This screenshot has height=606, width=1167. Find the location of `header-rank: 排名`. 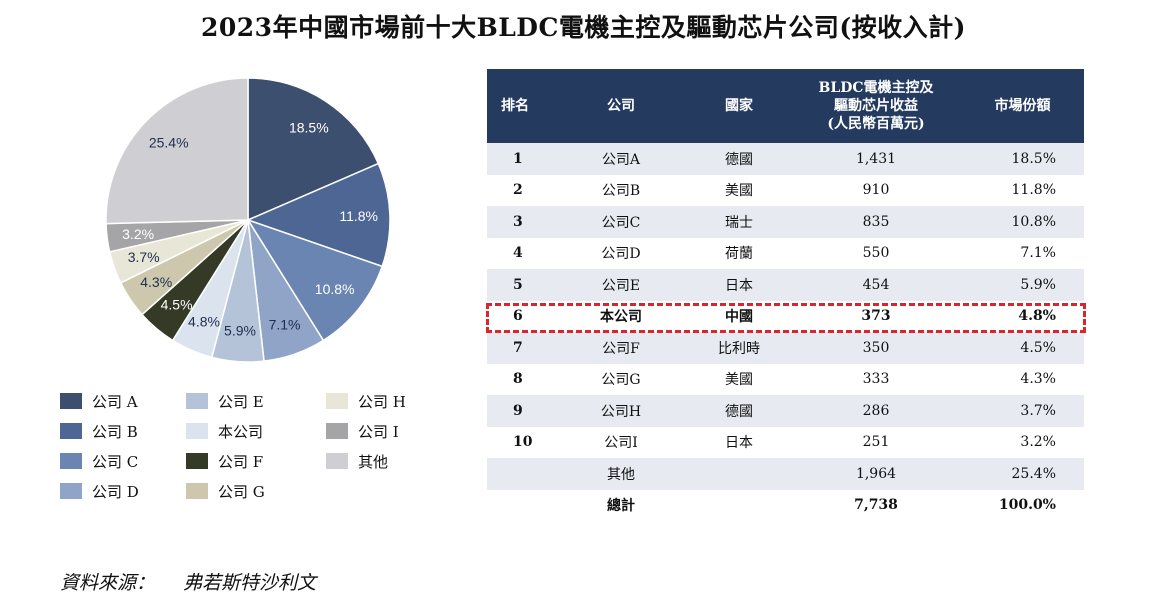

header-rank: 排名 is located at coordinates (521, 106).